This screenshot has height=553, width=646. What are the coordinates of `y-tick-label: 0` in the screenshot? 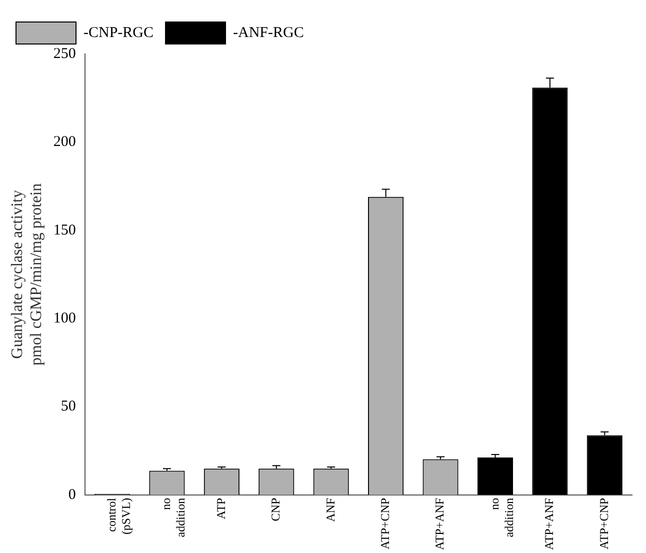 It's located at (72, 494).